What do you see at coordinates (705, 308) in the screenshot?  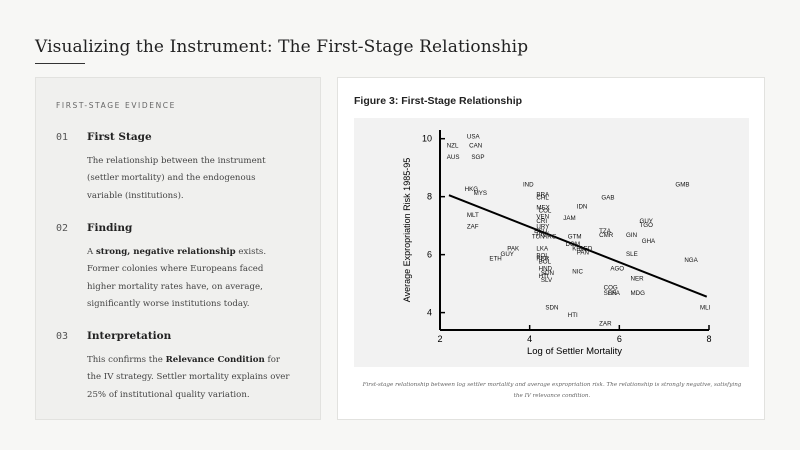 I see `data-point-label: MLI` at bounding box center [705, 308].